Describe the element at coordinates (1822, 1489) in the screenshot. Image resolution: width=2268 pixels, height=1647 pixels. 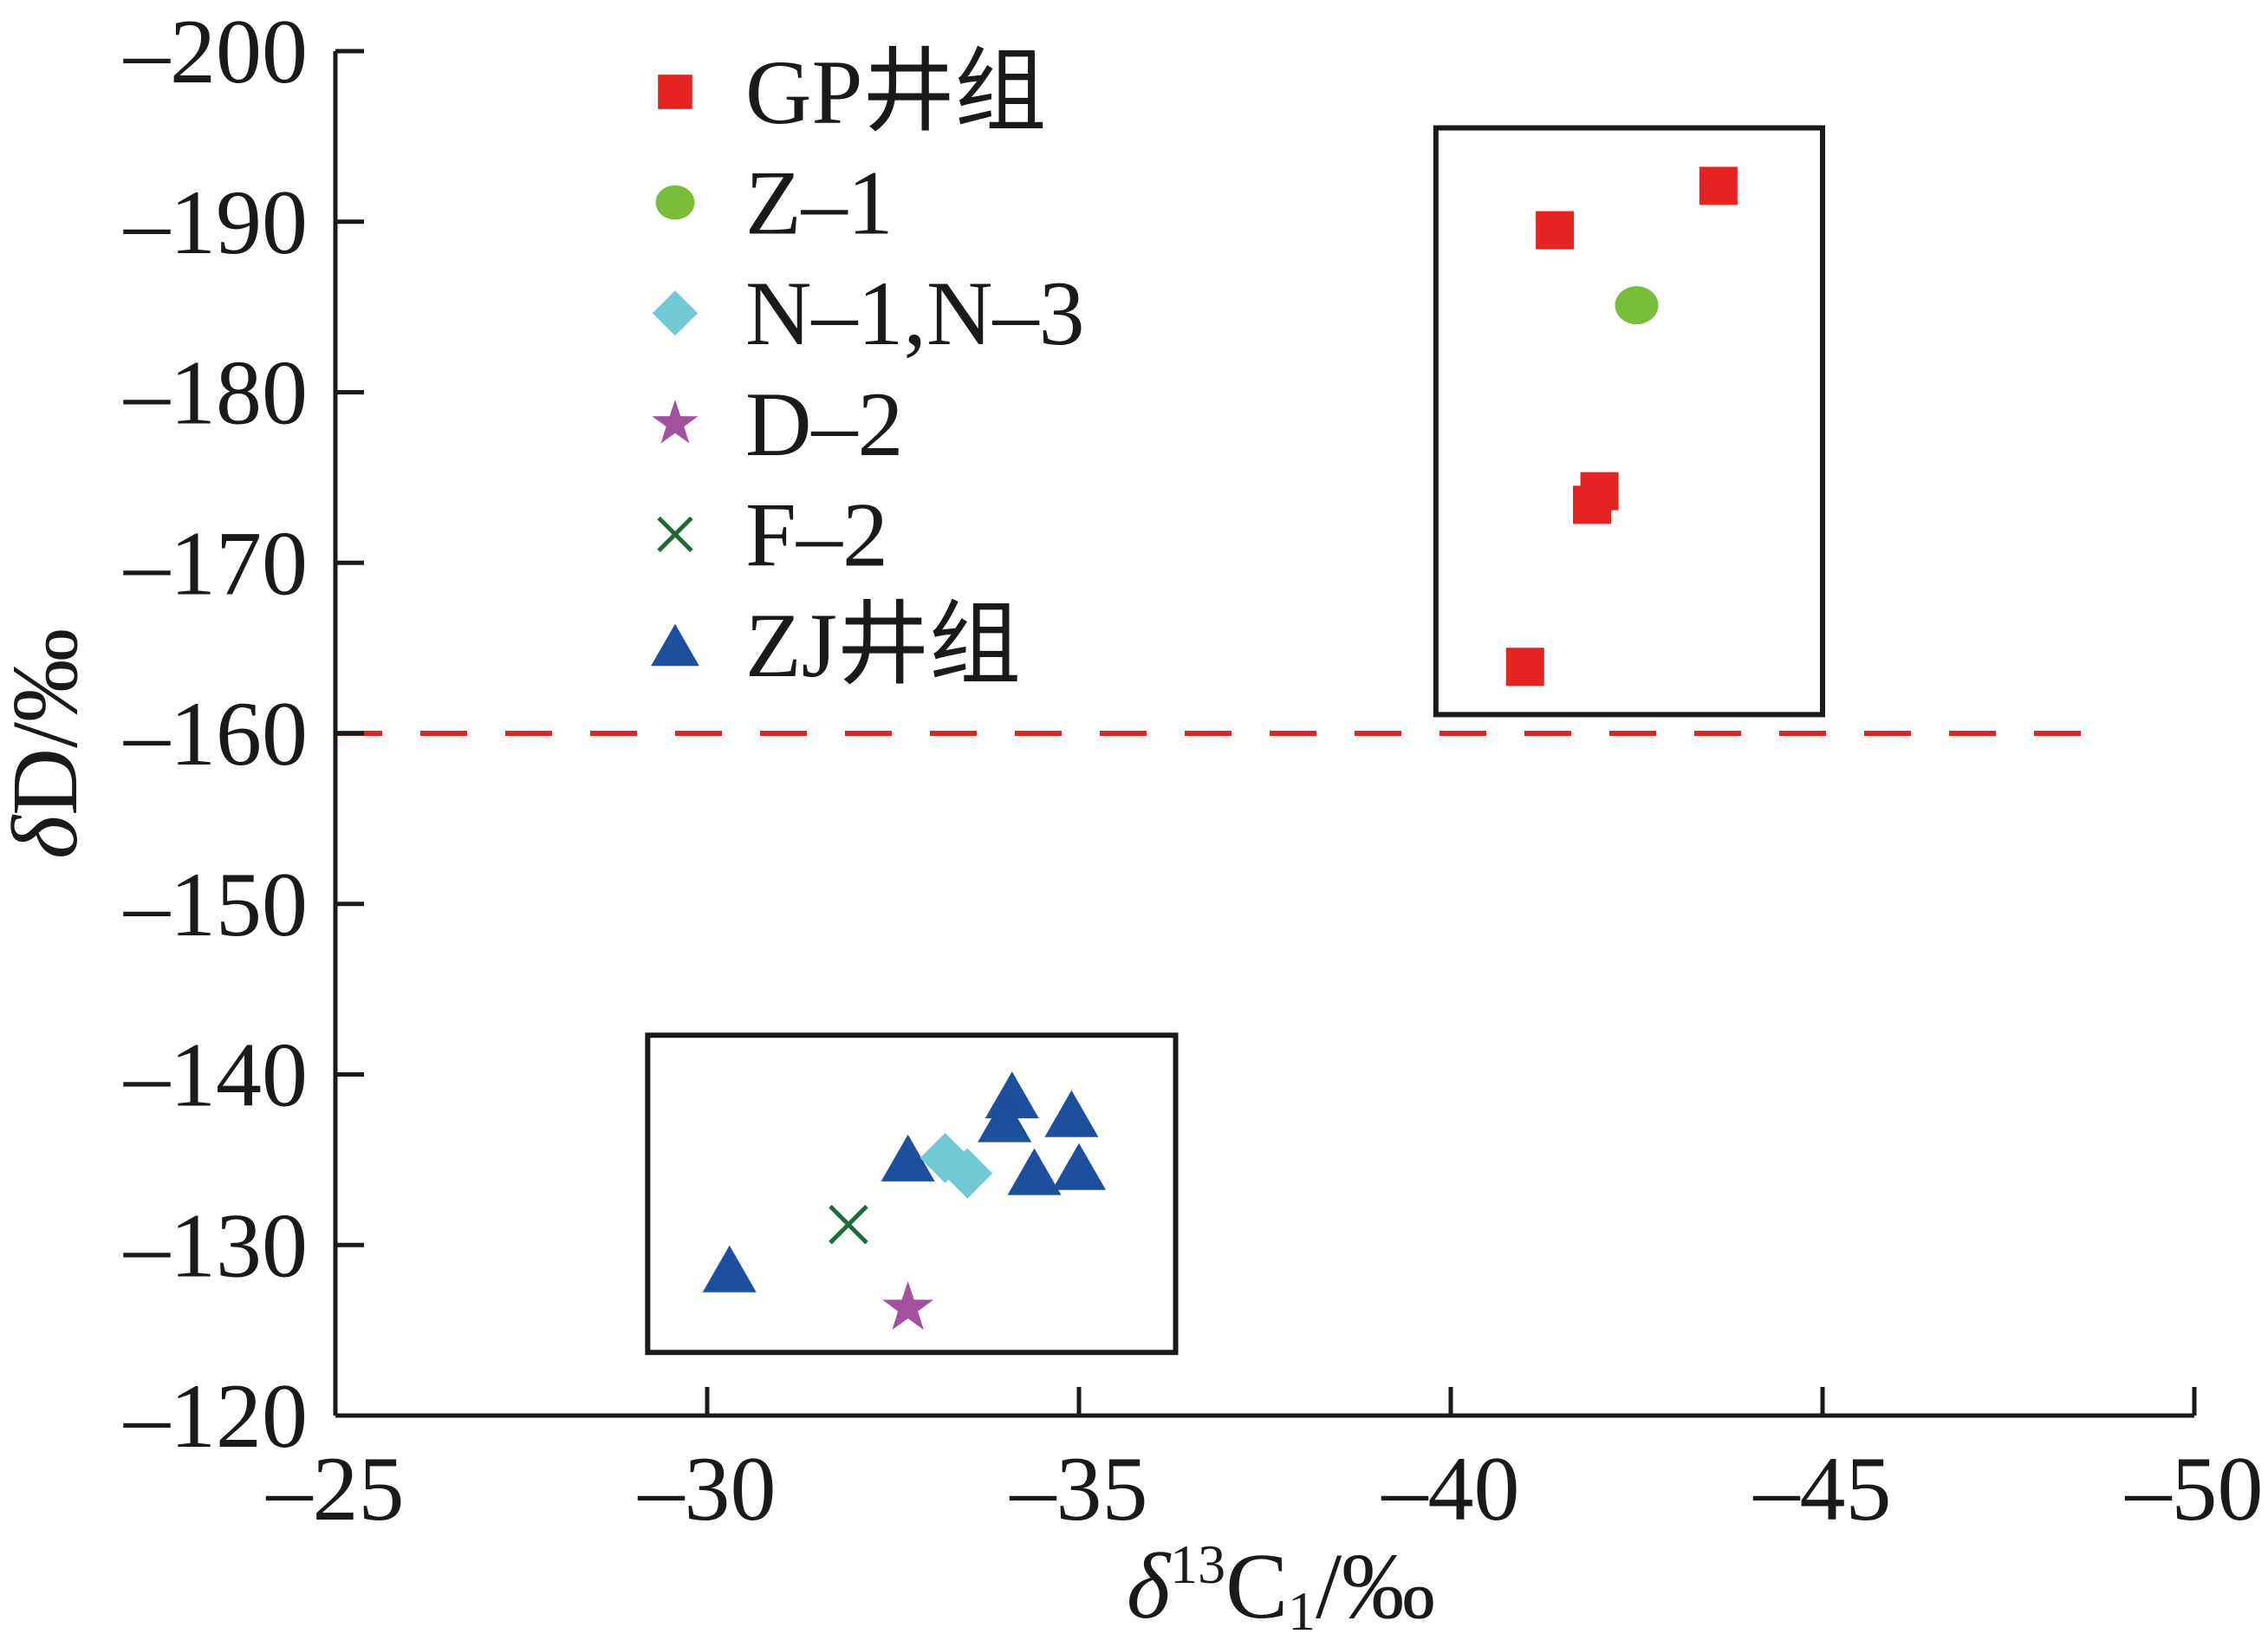
I see `x-tick-label: –45` at that location.